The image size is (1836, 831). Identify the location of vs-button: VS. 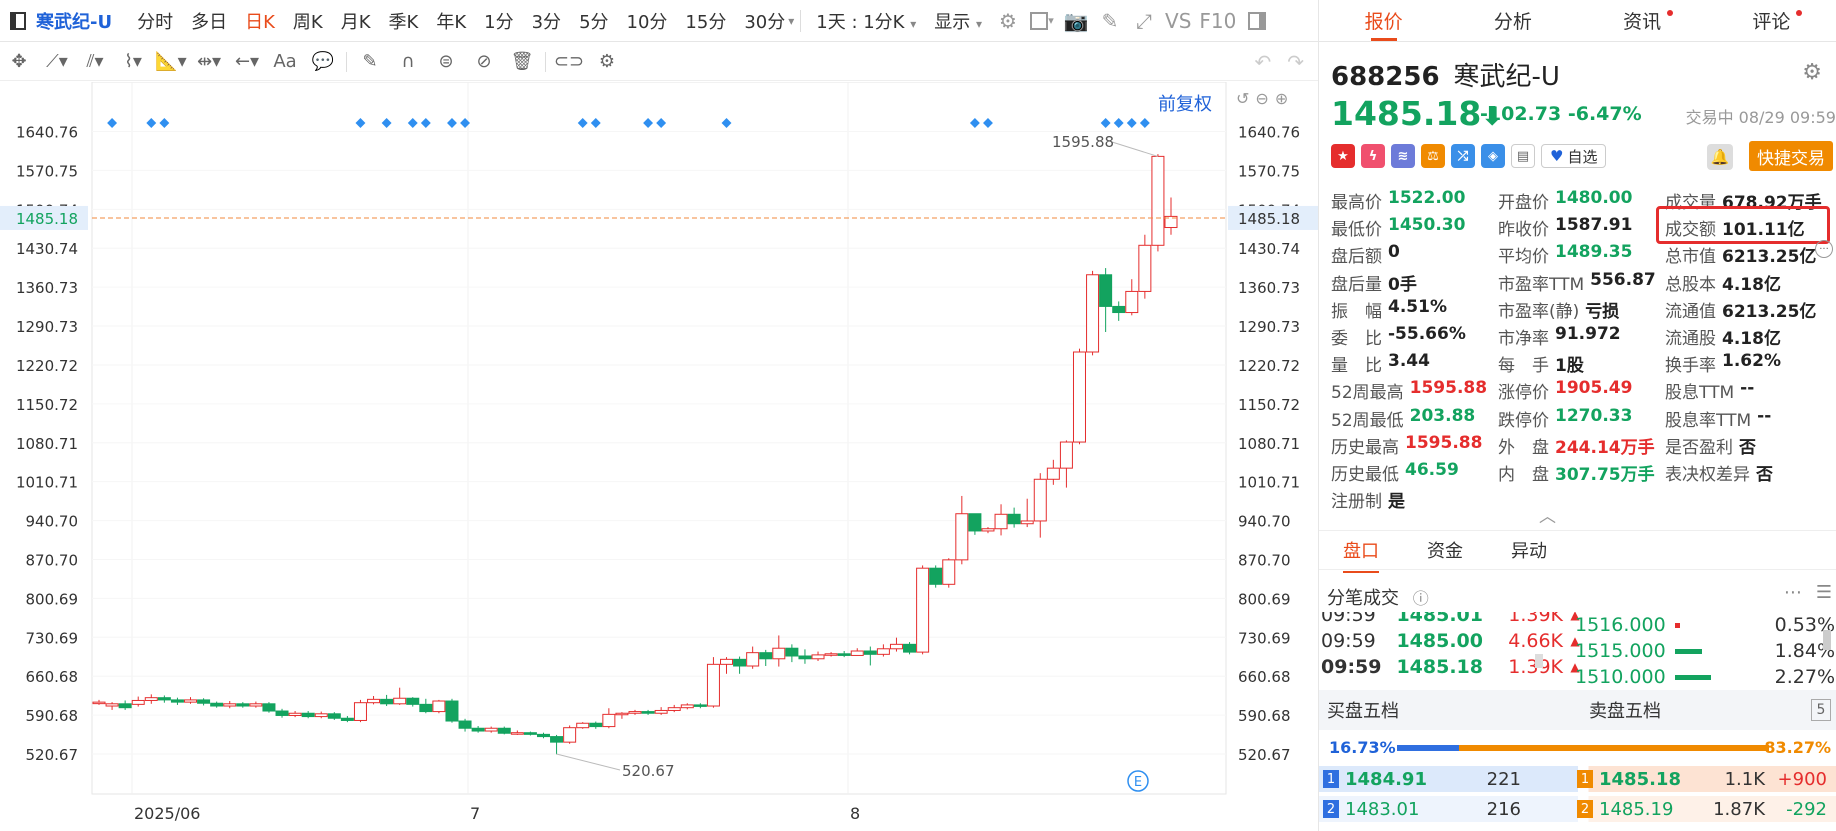
(1178, 20).